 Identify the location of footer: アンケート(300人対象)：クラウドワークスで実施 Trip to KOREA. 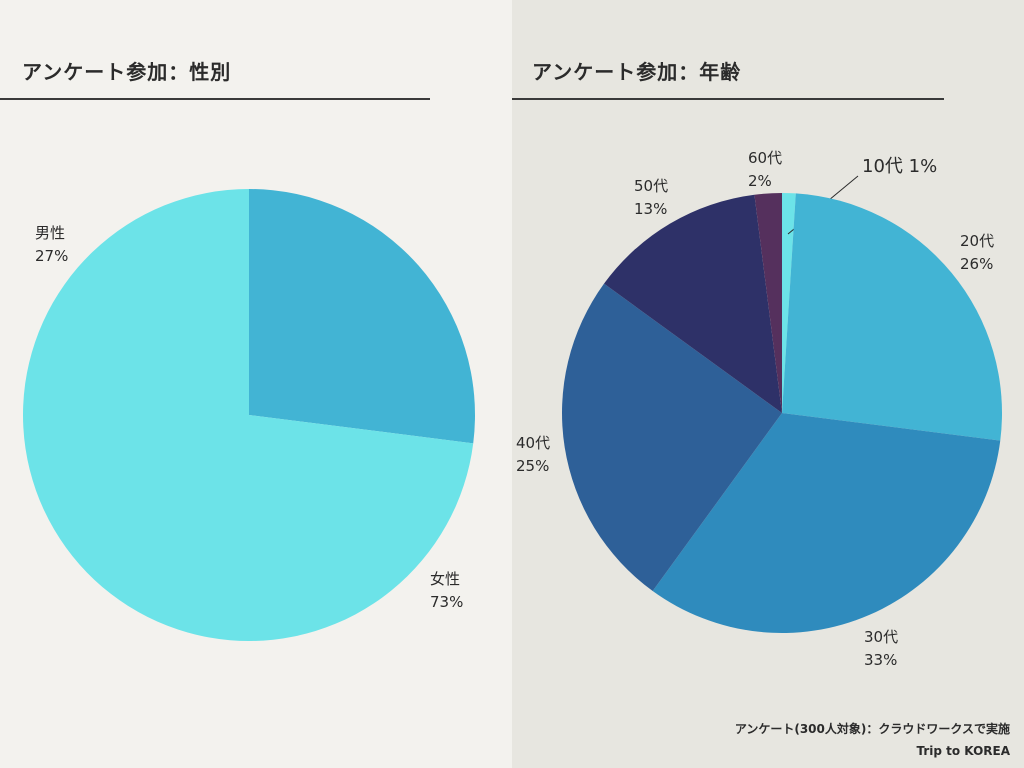
(872, 740).